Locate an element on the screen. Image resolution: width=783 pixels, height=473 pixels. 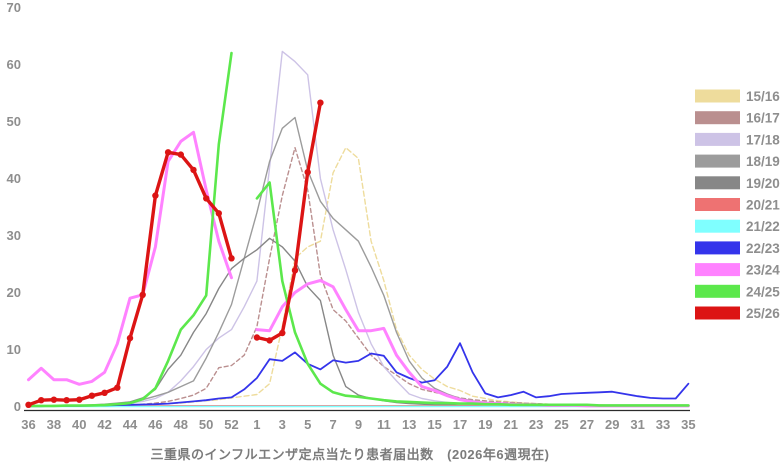
x-axis-tick-label: 44 is located at coordinates (130, 424).